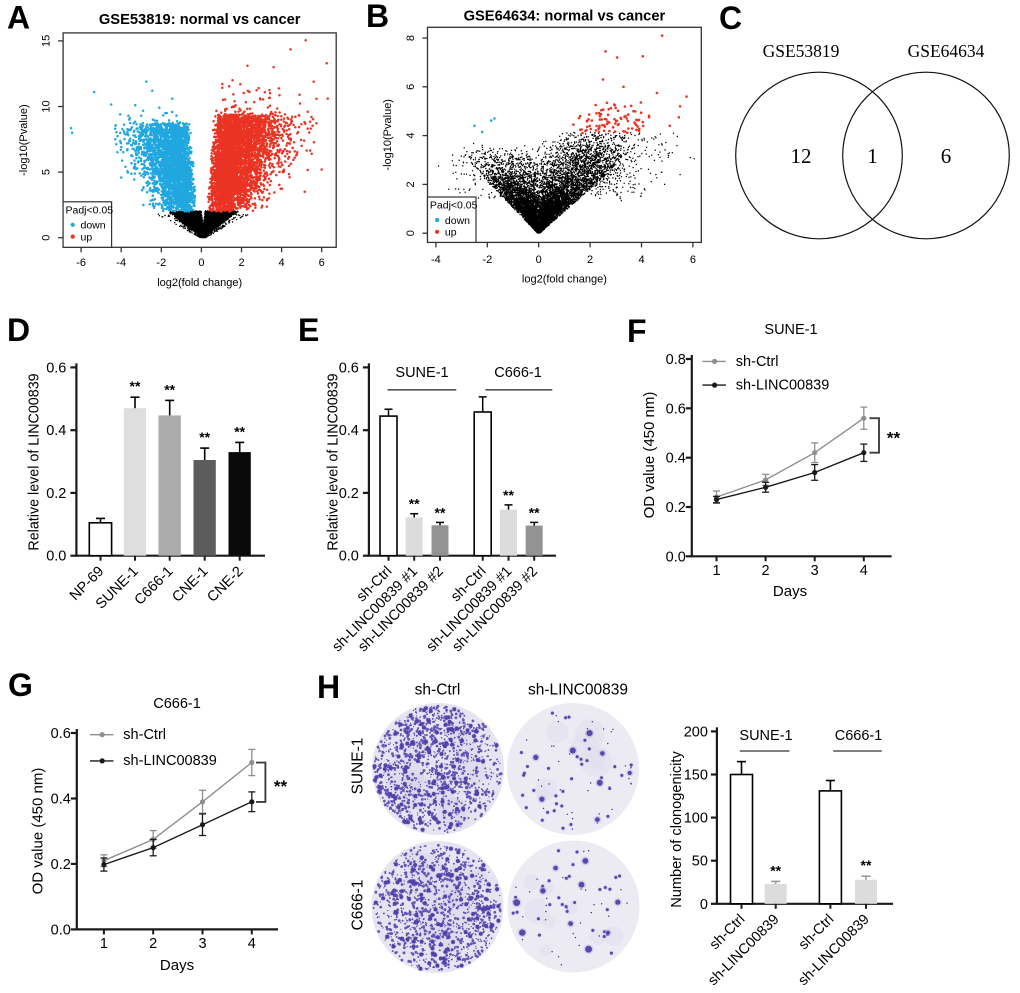 This screenshot has width=1020, height=993. I want to click on svg-text: D, so click(18, 330).